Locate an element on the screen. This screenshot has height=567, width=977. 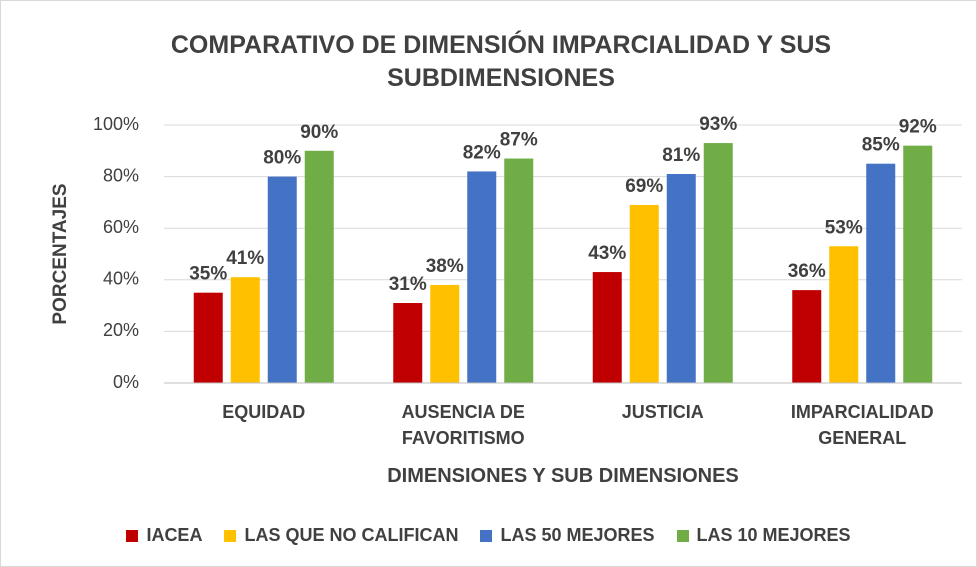
data-label: 80% is located at coordinates (282, 158).